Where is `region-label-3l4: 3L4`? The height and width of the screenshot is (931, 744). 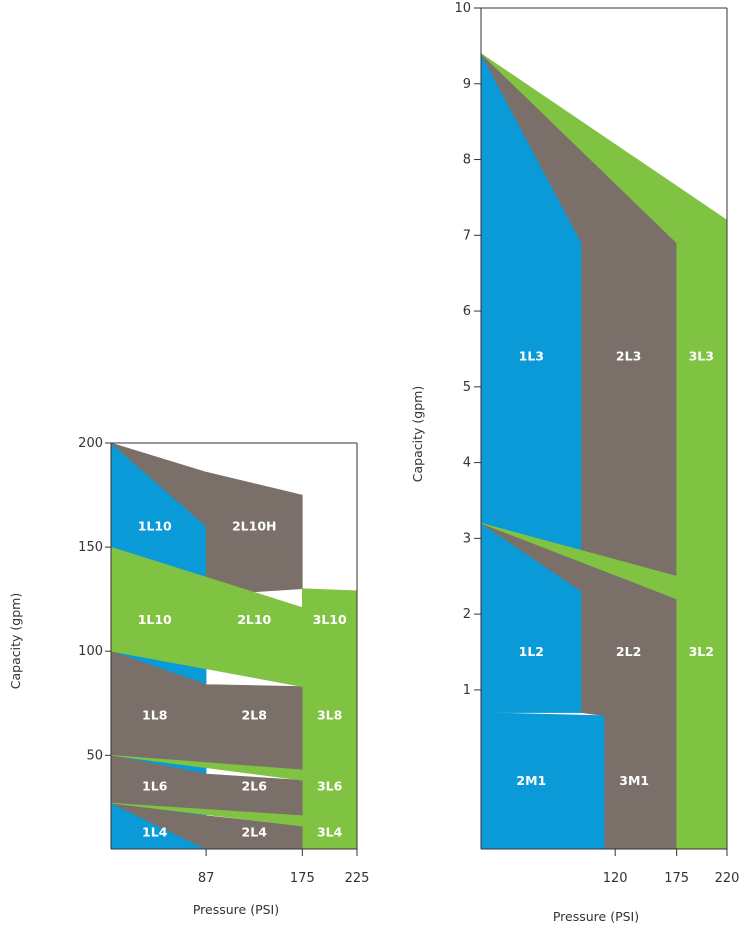 region-label-3l4: 3L4 is located at coordinates (330, 831).